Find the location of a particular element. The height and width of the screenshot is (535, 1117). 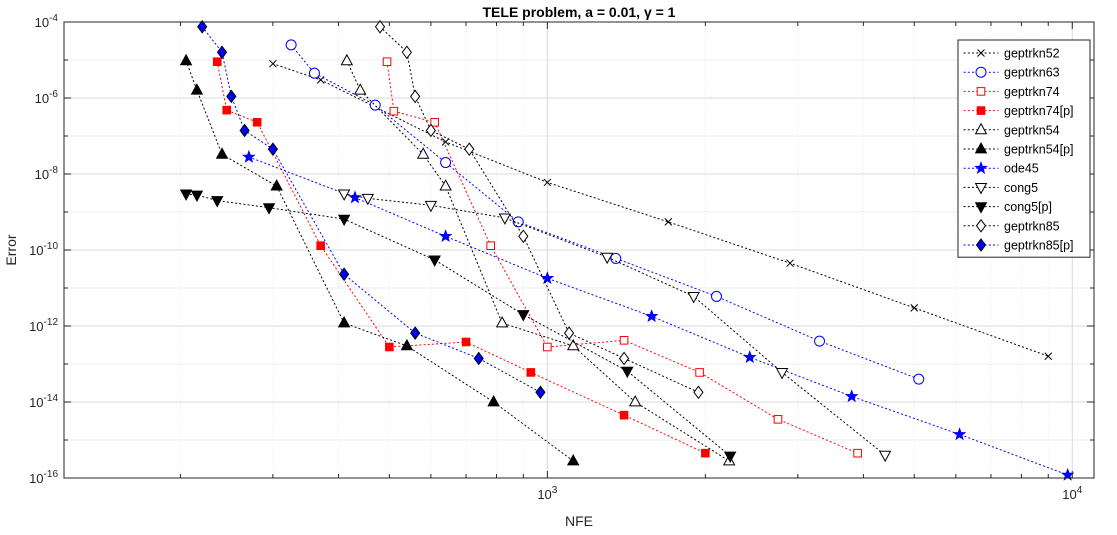

y-tick-label: 10⁻⁴ is located at coordinates (47, 21).